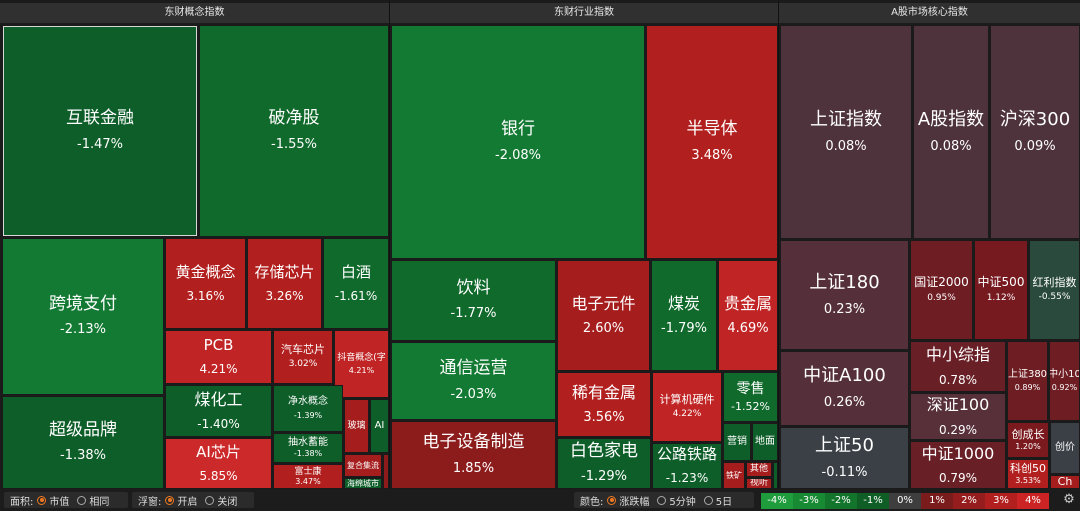  I want to click on cell-change: 0.79%, so click(958, 478).